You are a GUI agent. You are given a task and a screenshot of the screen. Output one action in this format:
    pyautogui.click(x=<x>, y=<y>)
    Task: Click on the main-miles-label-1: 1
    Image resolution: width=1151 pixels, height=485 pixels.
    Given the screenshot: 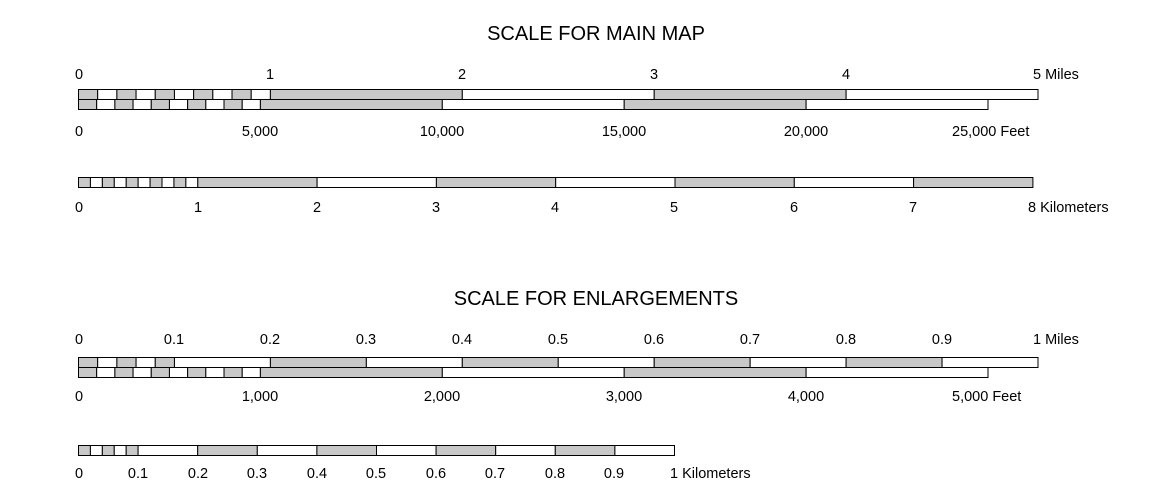 What is the action you would take?
    pyautogui.click(x=270, y=75)
    